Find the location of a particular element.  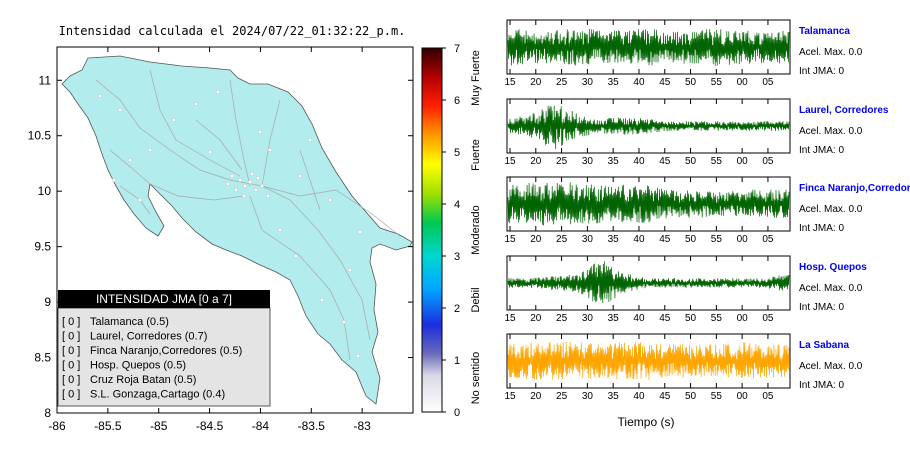

map-y-tick-label: 8 is located at coordinates (47, 413).